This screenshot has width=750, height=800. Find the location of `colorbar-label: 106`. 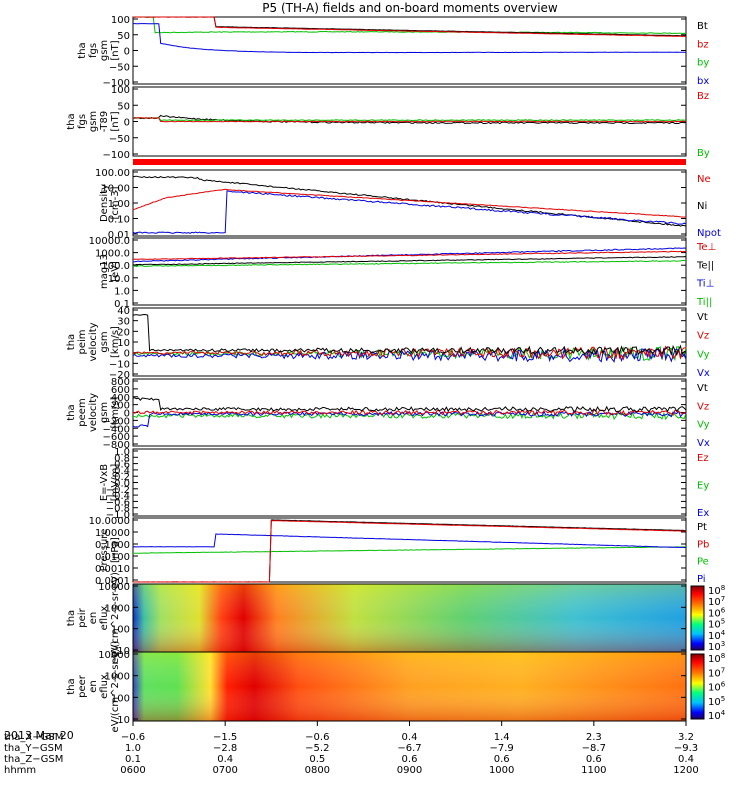

colorbar-label: 106 is located at coordinates (717, 687).